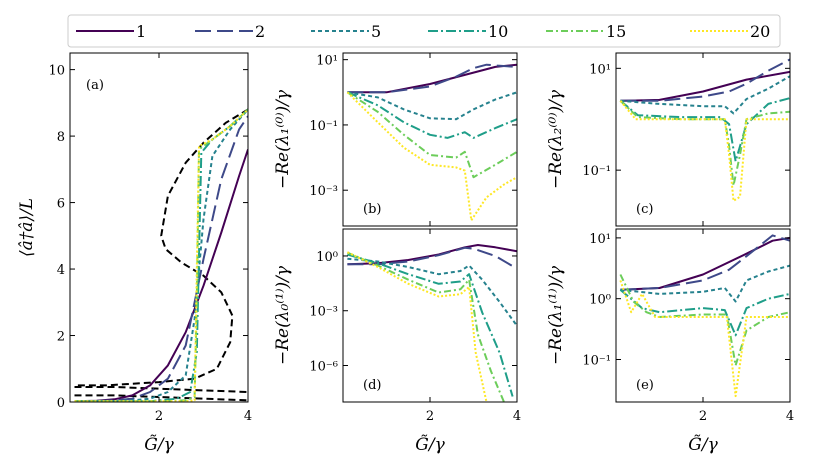 This screenshot has width=814, height=475. I want to click on panel-c: 10⁻¹ 10¹ (c) −Re(λ₂⁽⁰⁾)/γ, so click(668, 139).